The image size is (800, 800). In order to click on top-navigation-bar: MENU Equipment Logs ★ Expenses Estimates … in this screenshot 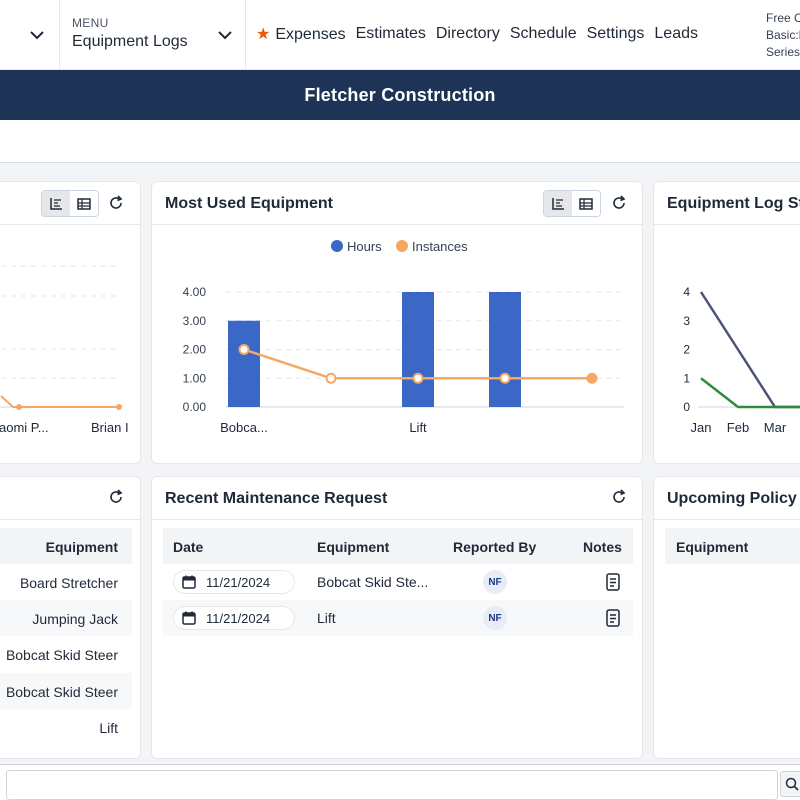, I will do `click(400, 35)`.